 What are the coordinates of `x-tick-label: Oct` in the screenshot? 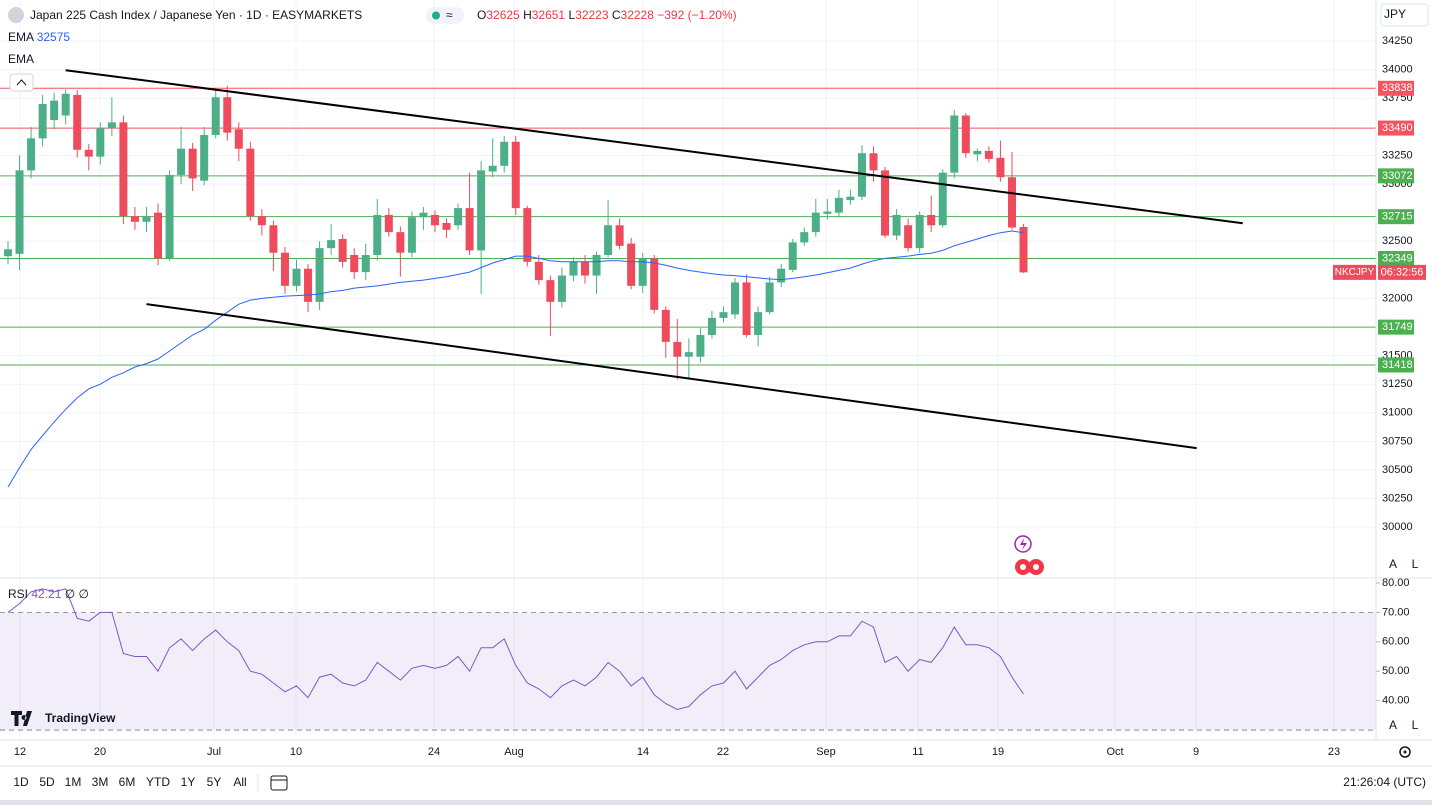 It's located at (1114, 752).